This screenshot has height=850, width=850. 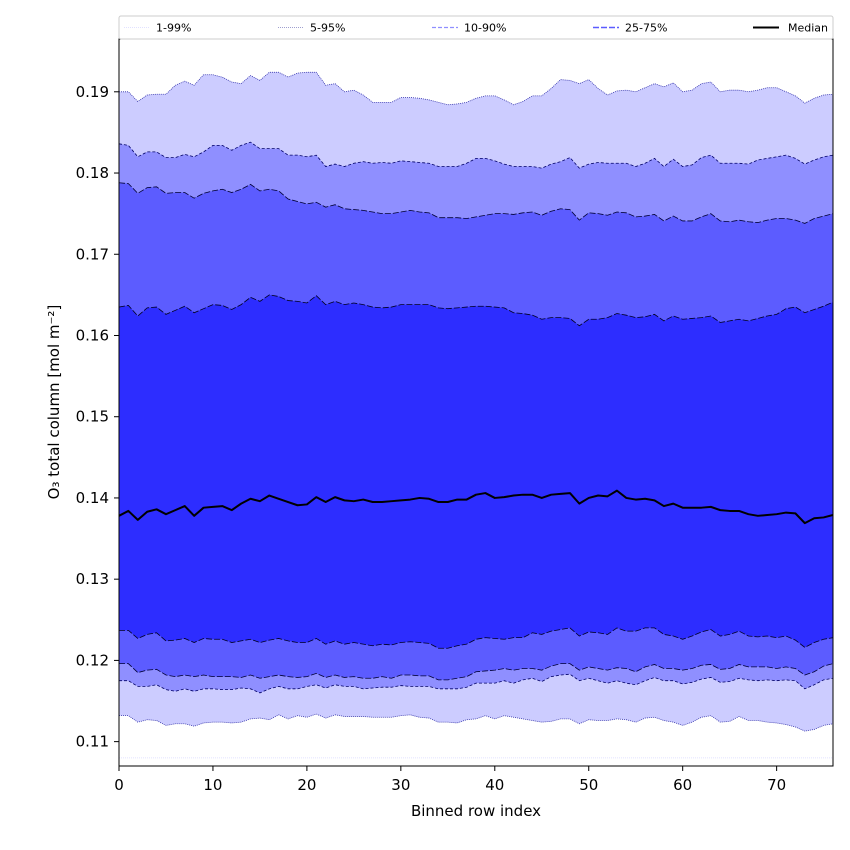 What do you see at coordinates (212, 785) in the screenshot?
I see `x-tick-label: 10` at bounding box center [212, 785].